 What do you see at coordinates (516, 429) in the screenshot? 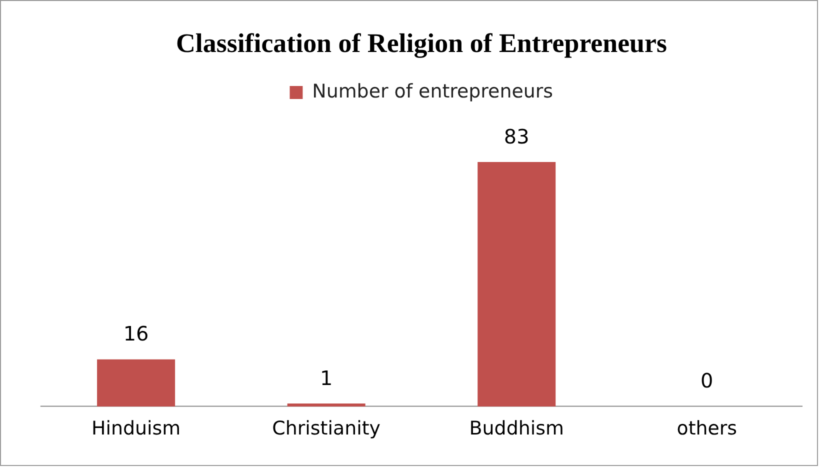
I see `x-tick-label: Buddhism` at bounding box center [516, 429].